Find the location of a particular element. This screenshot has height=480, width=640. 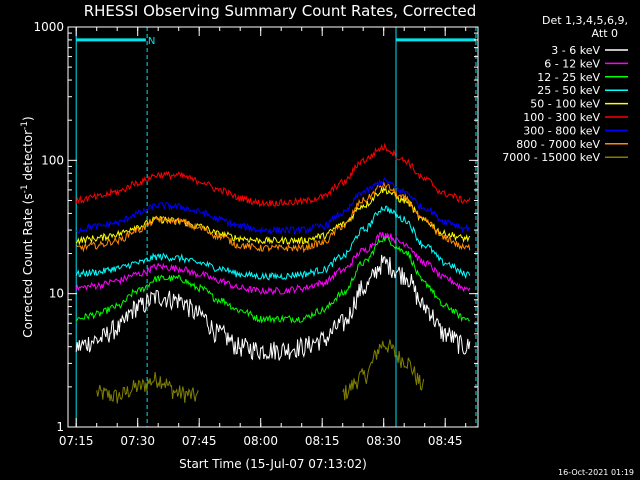

x-tick-label: 08:30 is located at coordinates (383, 441).